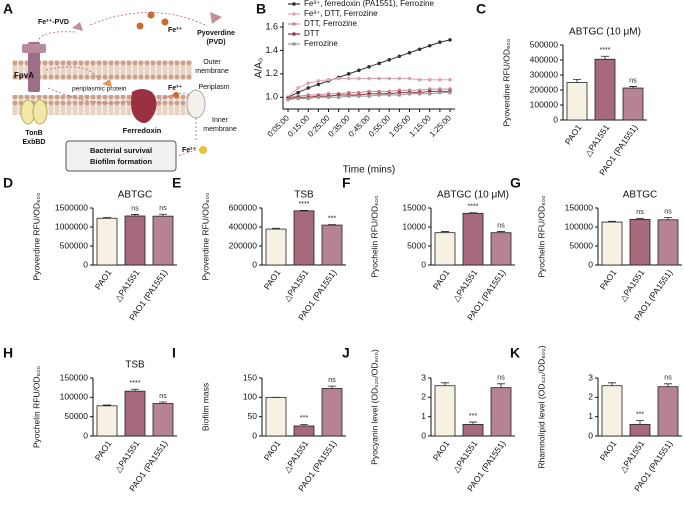 The height and width of the screenshot is (522, 685). What do you see at coordinates (216, 18) in the screenshot?
I see `pvd-shape` at bounding box center [216, 18].